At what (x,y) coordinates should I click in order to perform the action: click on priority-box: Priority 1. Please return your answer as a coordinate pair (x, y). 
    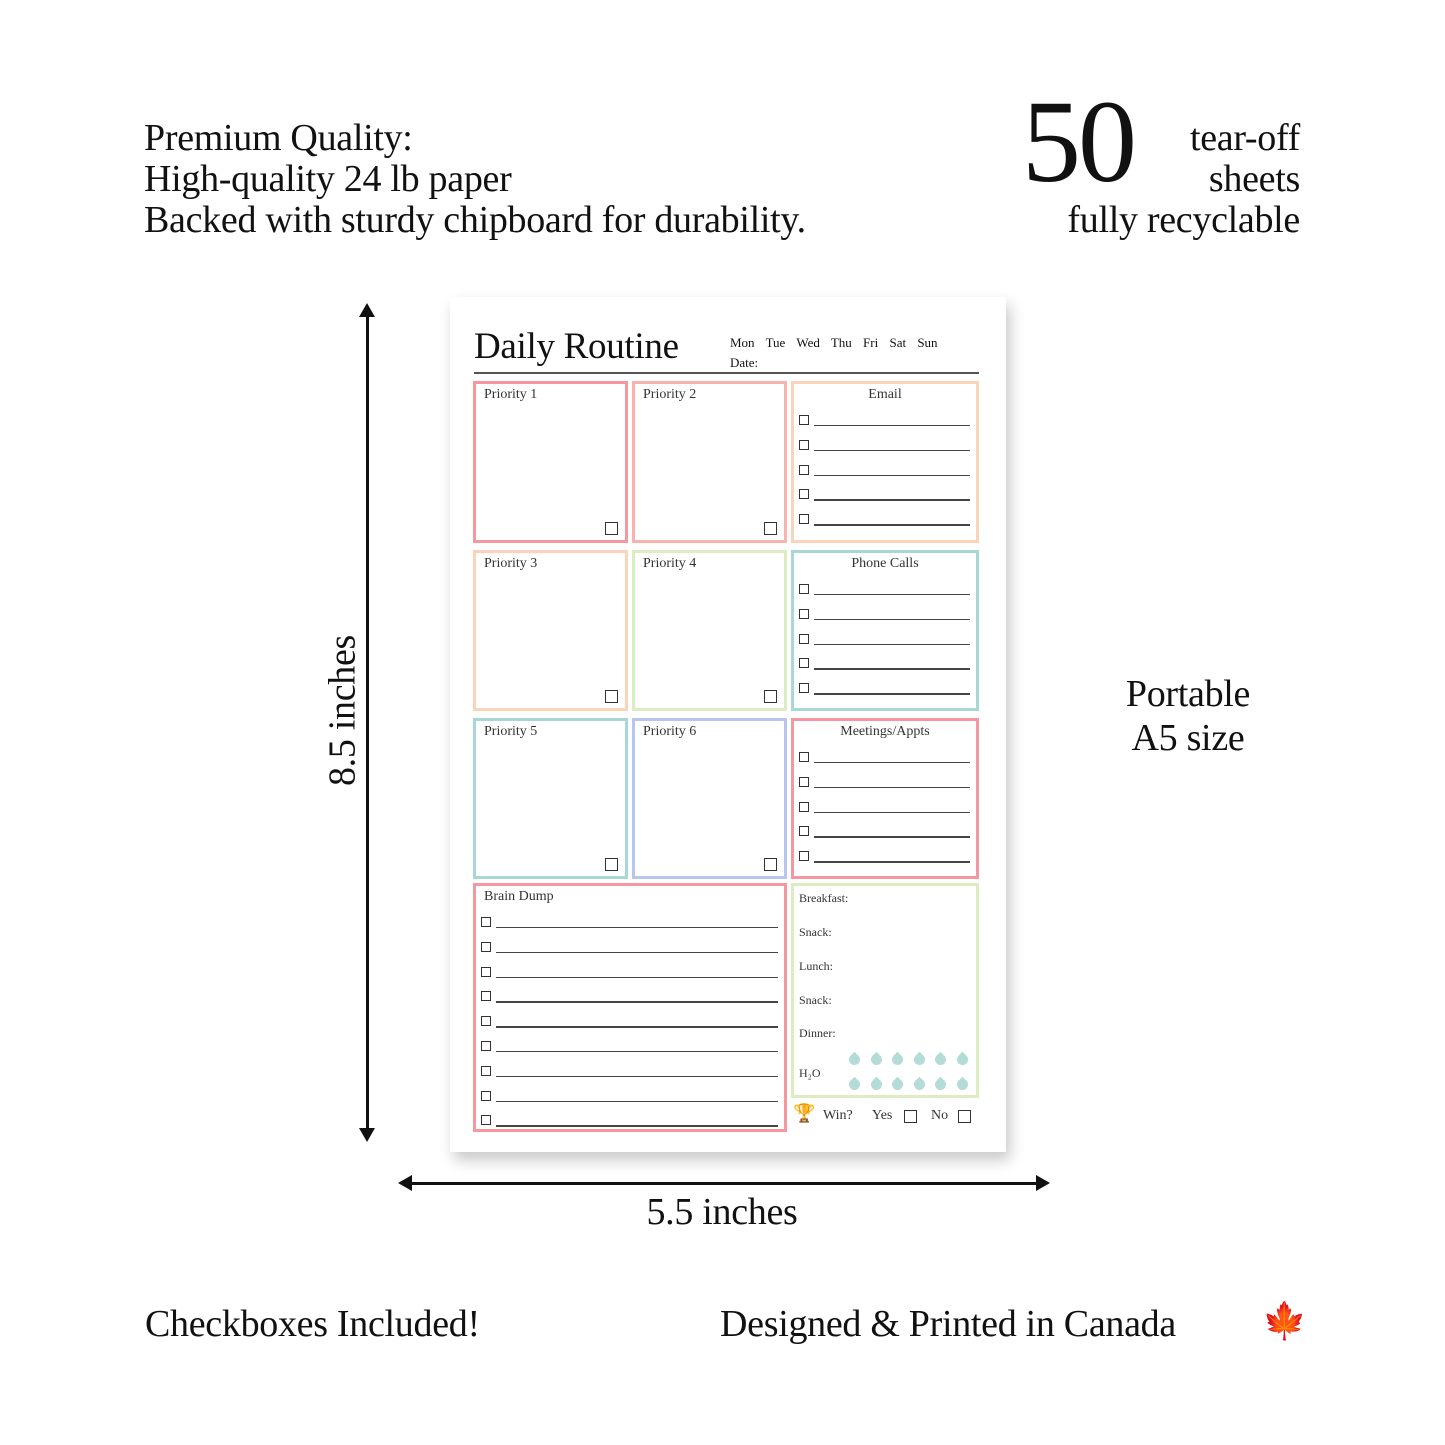
    Looking at the image, I should click on (550, 462).